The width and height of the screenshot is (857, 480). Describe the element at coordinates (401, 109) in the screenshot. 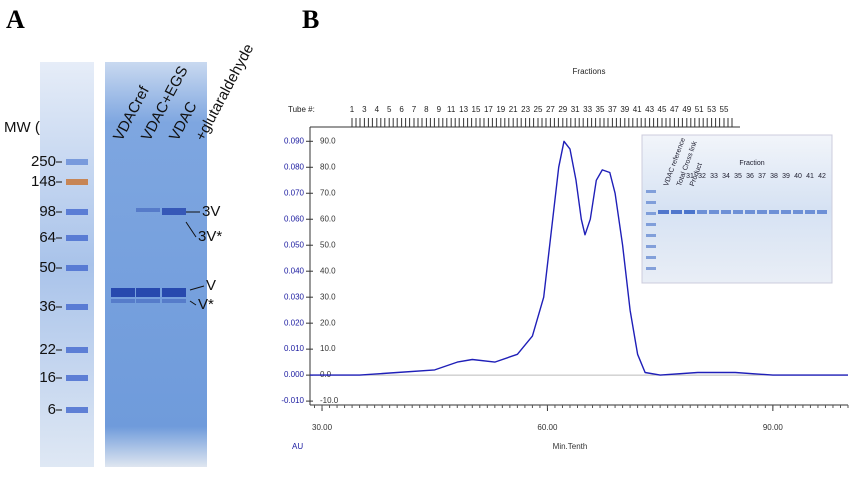

I see `tube-label: 6` at that location.